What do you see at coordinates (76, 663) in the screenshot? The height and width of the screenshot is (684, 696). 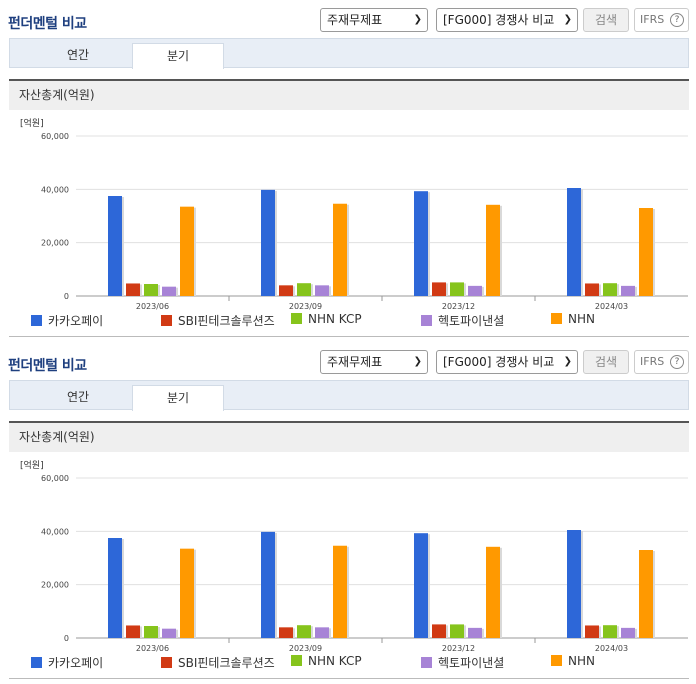 I see `legend-label: 카카오페이` at bounding box center [76, 663].